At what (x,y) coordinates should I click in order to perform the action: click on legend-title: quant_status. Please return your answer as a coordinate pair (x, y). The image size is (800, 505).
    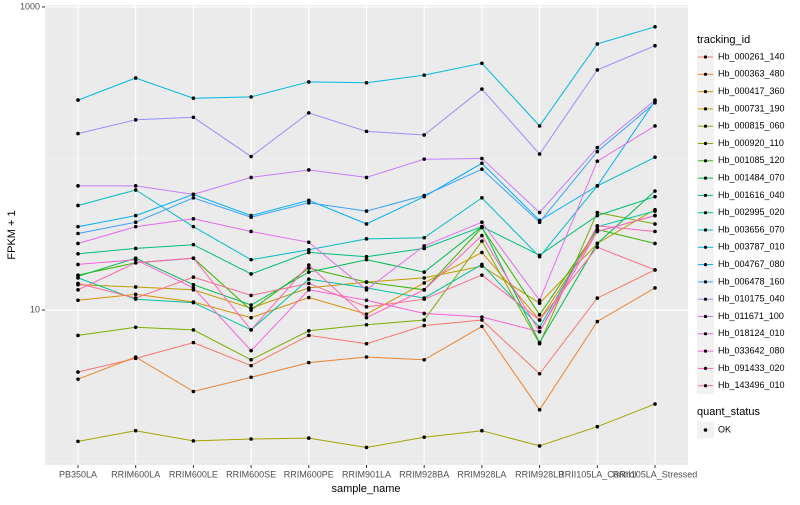
    Looking at the image, I should click on (728, 412).